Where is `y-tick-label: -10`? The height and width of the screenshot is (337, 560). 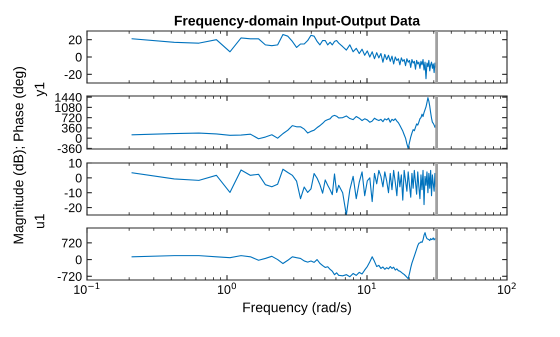 y-tick-label: -10 is located at coordinates (73, 193).